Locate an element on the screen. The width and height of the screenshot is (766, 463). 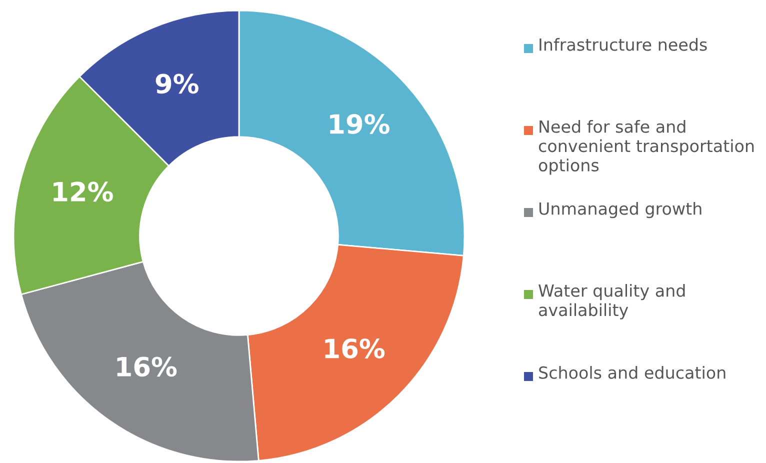
legend-label: Water quality and availability is located at coordinates (611, 302).